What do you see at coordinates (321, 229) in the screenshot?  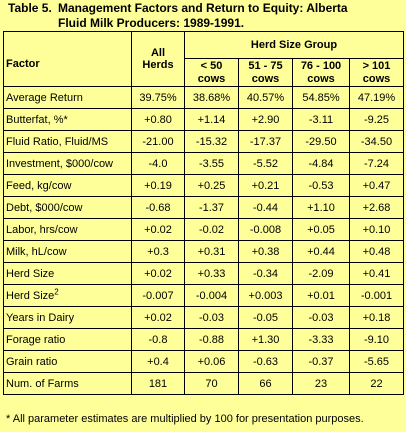 I see `value-cell: +0.05` at bounding box center [321, 229].